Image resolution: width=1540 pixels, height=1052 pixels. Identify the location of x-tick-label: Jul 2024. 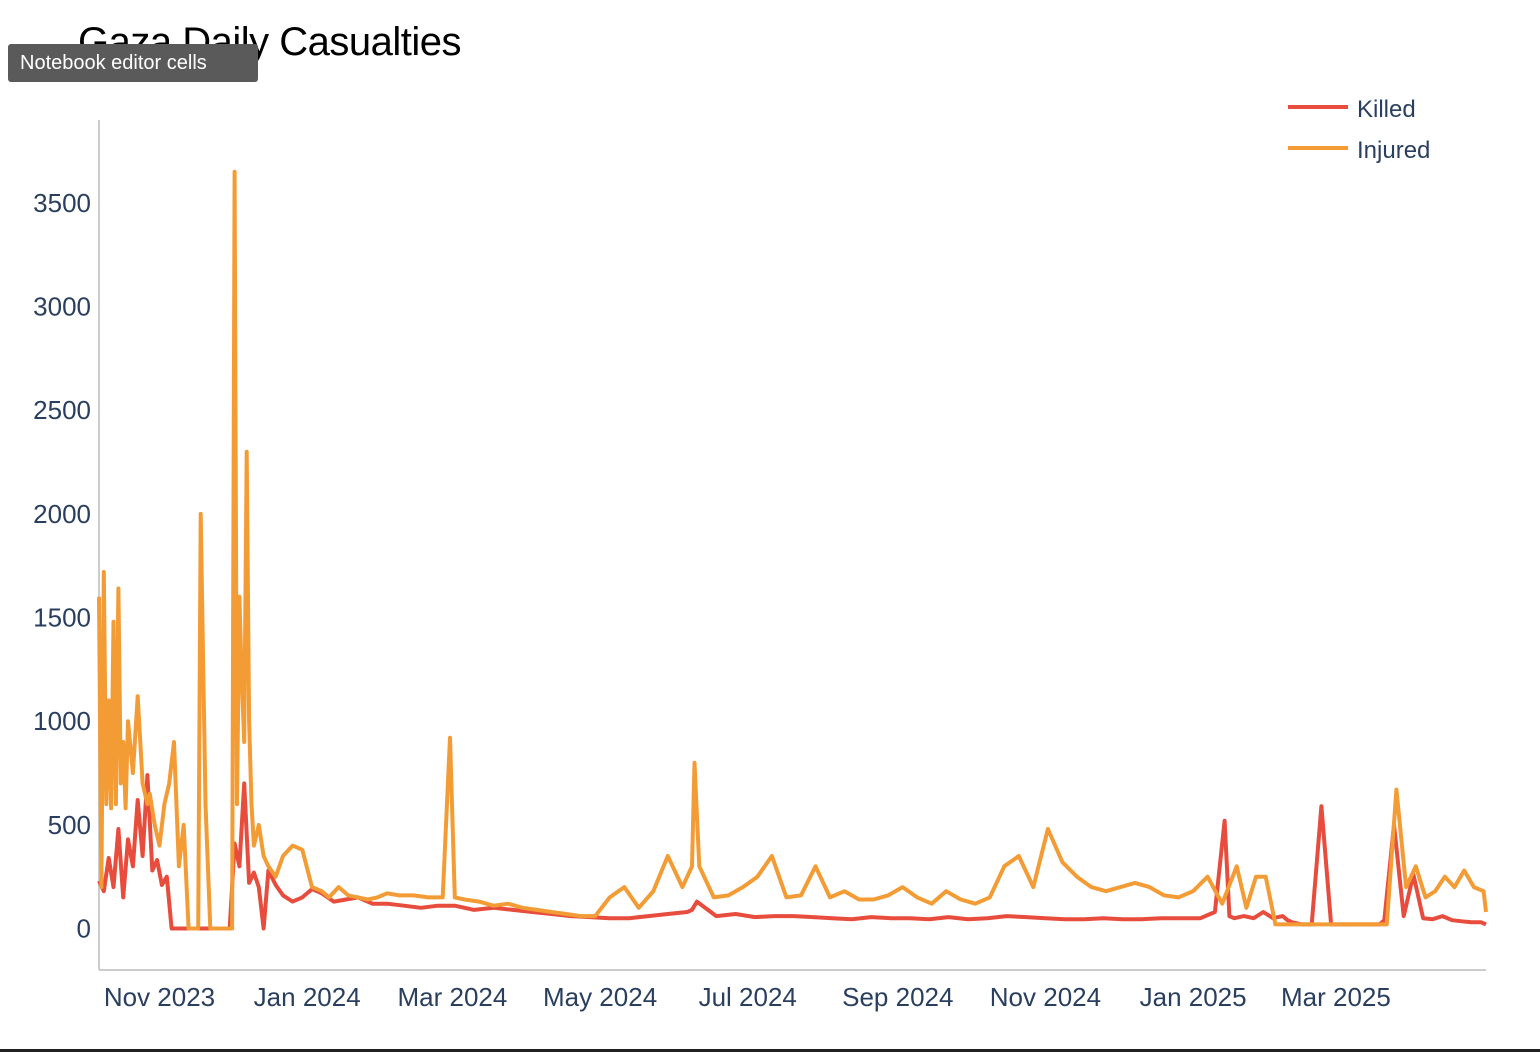
(748, 997).